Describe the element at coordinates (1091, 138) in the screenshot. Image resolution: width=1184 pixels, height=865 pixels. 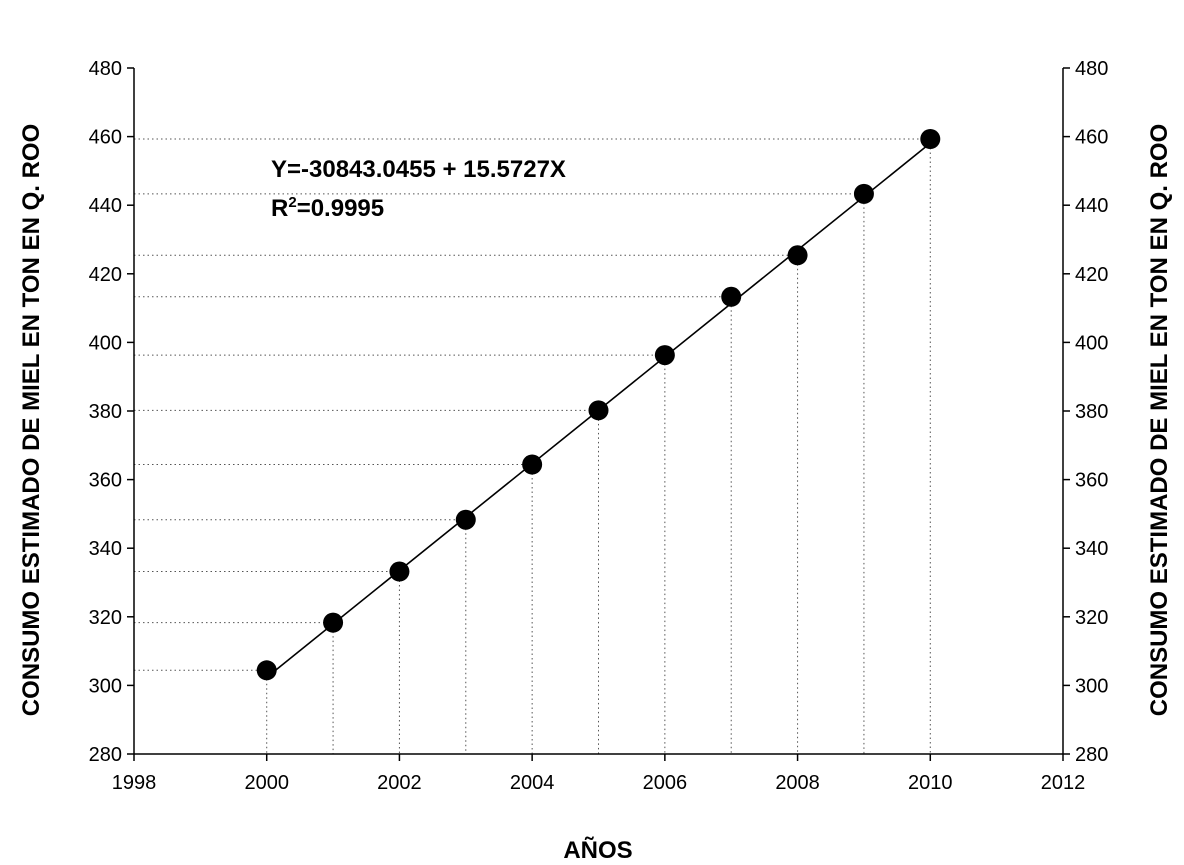
I see `y-tick-label-right: 460` at that location.